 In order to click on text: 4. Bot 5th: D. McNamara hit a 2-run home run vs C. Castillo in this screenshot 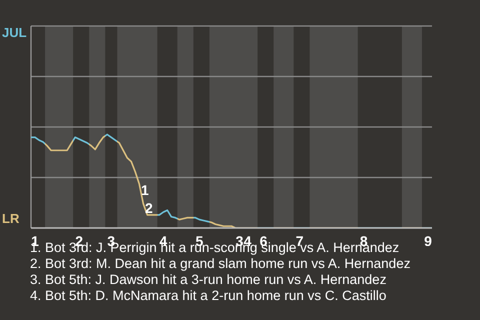, I will do `click(209, 296)`.